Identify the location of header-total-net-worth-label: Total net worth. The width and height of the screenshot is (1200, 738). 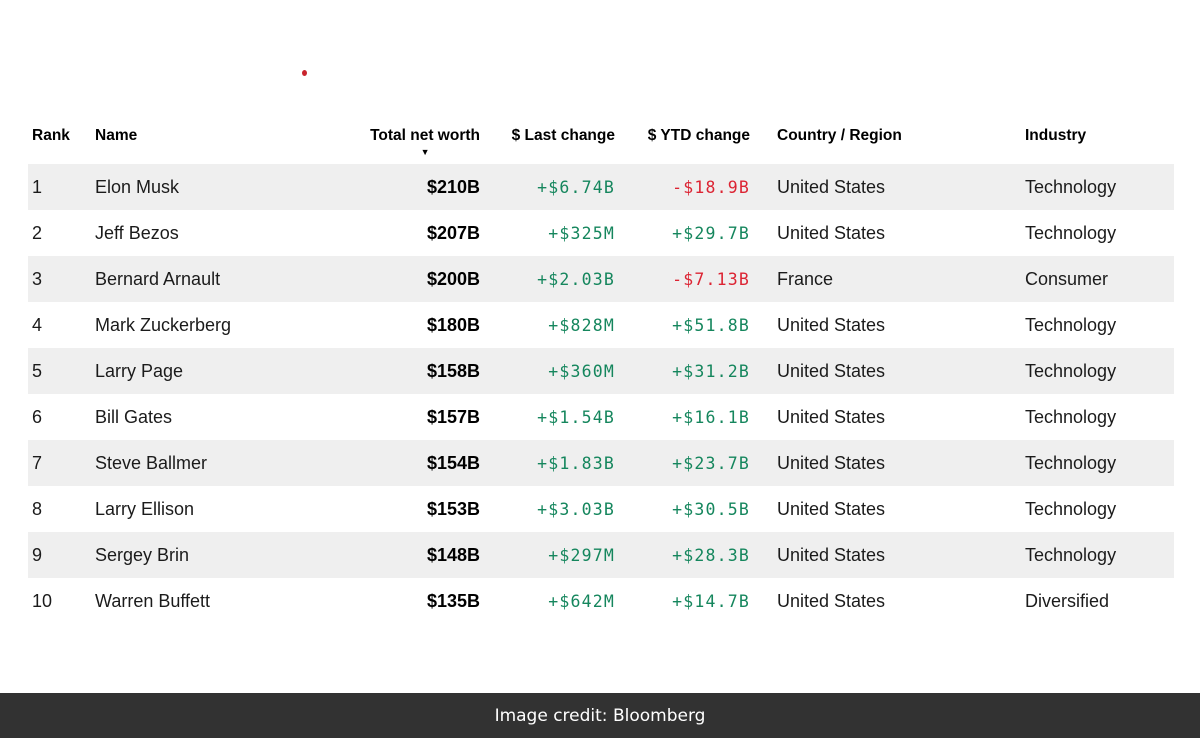
(425, 135).